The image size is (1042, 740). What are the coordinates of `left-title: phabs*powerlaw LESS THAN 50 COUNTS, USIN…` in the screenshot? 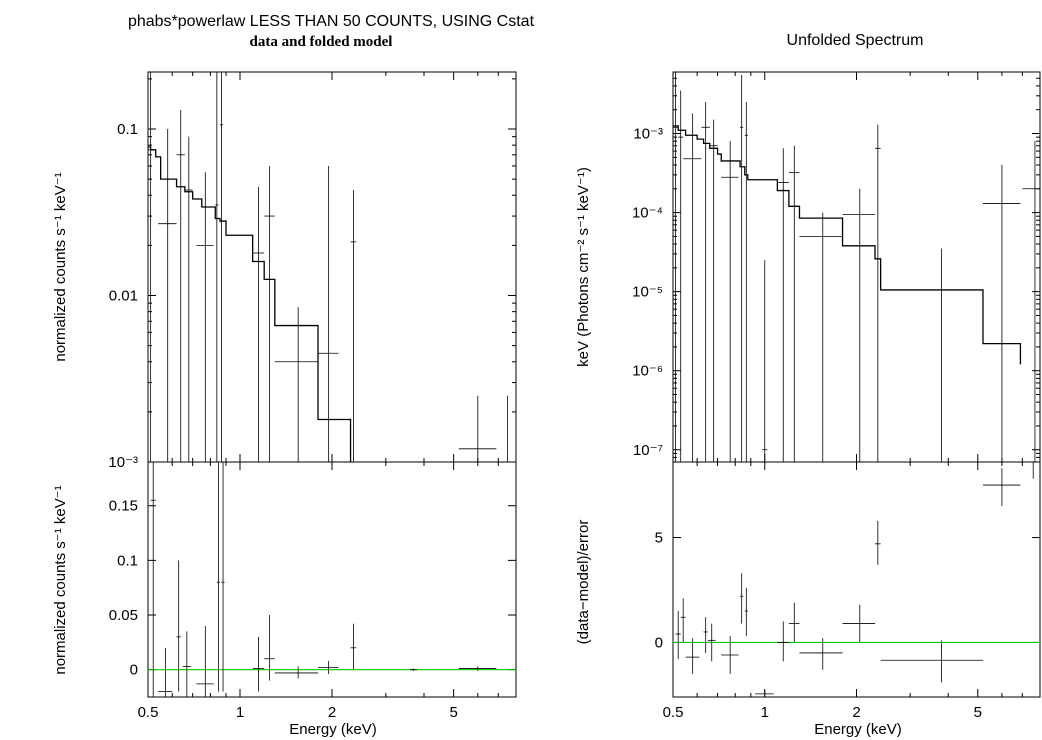 It's located at (331, 21).